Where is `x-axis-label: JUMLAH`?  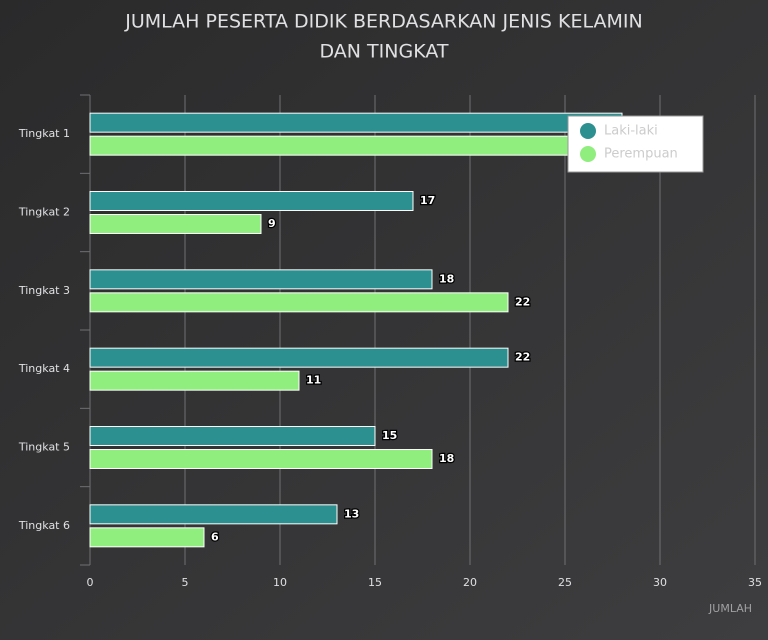 x-axis-label: JUMLAH is located at coordinates (730, 608).